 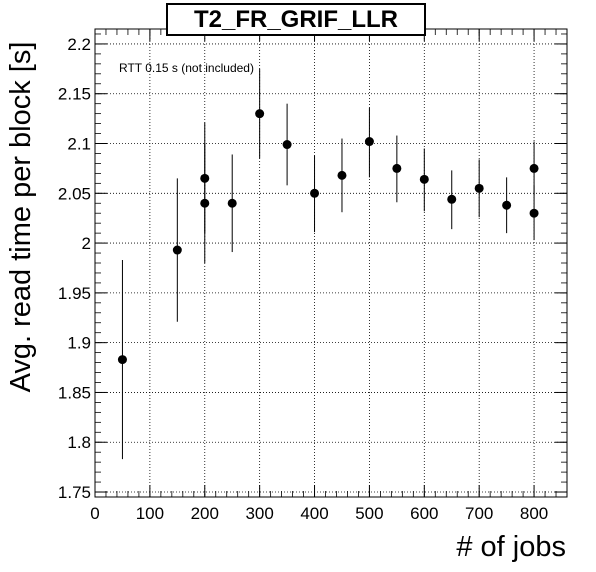 What do you see at coordinates (479, 513) in the screenshot?
I see `x-tick-label: 700` at bounding box center [479, 513].